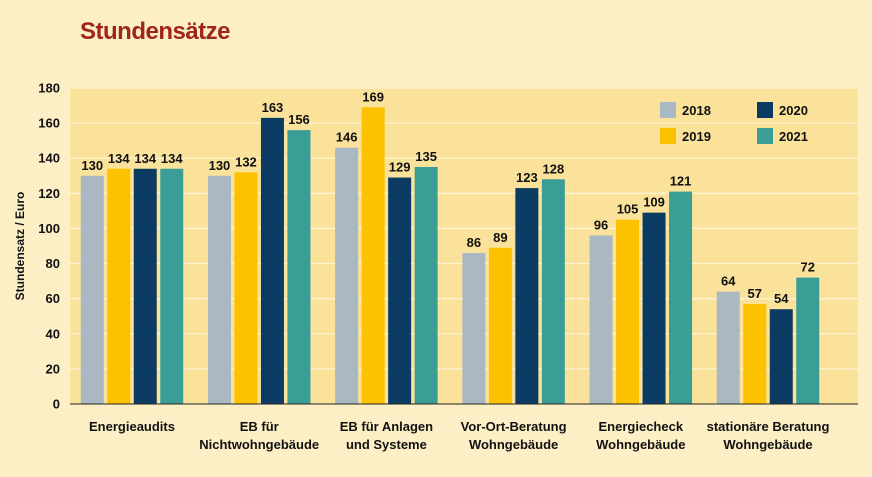 Image resolution: width=872 pixels, height=477 pixels. Describe the element at coordinates (53, 333) in the screenshot. I see `y-tick-label: 40` at that location.